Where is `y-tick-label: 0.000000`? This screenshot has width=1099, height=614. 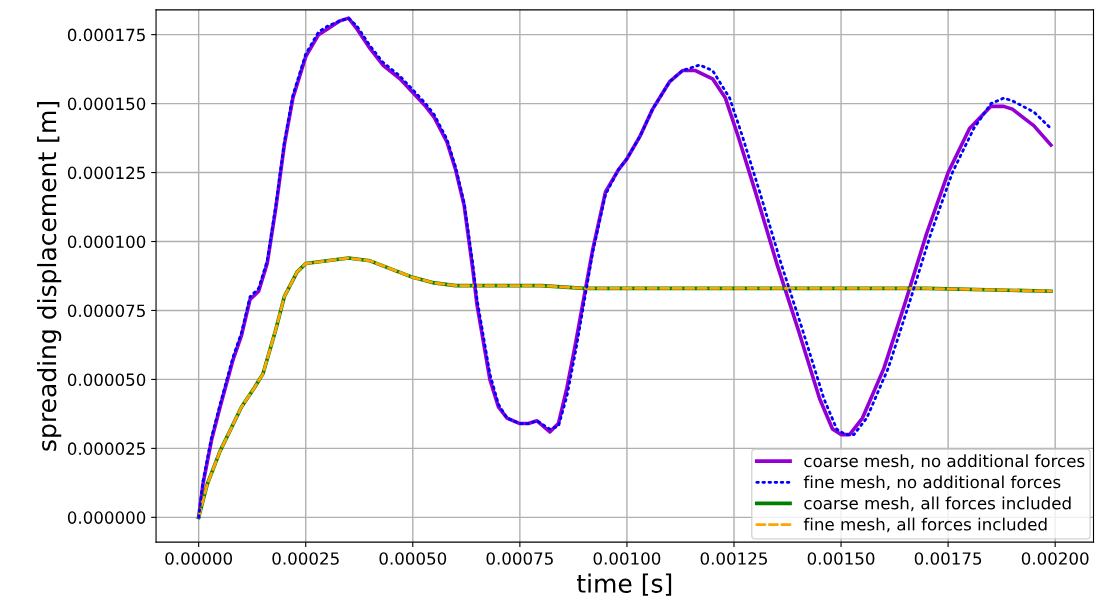 y-tick-label: 0.000000 is located at coordinates (106, 517).